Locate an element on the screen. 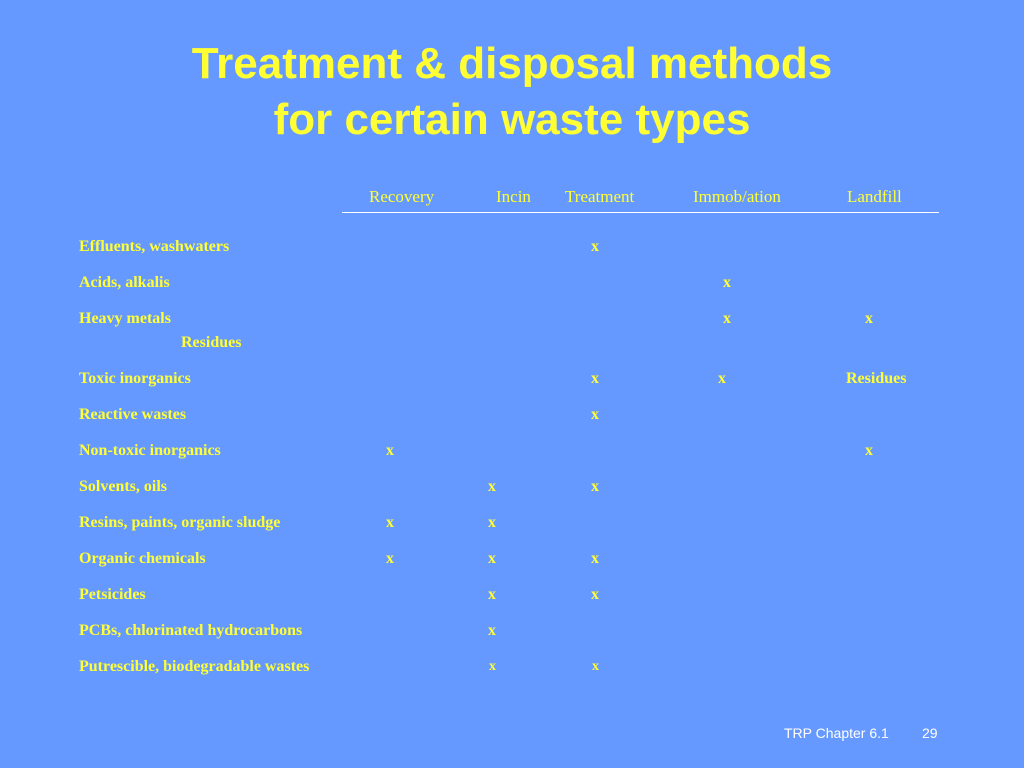 The image size is (1024, 768). column-header-immobilisation: Immob/ation is located at coordinates (737, 196).